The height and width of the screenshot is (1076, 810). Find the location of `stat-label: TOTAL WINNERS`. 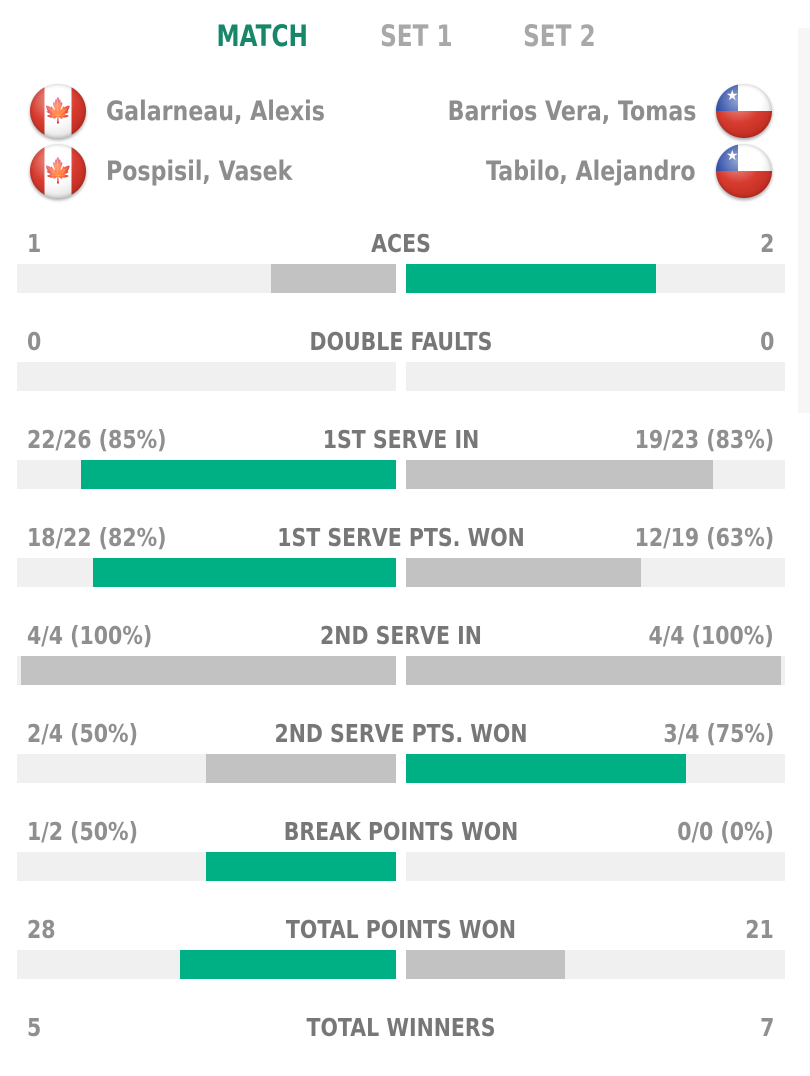

stat-label: TOTAL WINNERS is located at coordinates (401, 1027).